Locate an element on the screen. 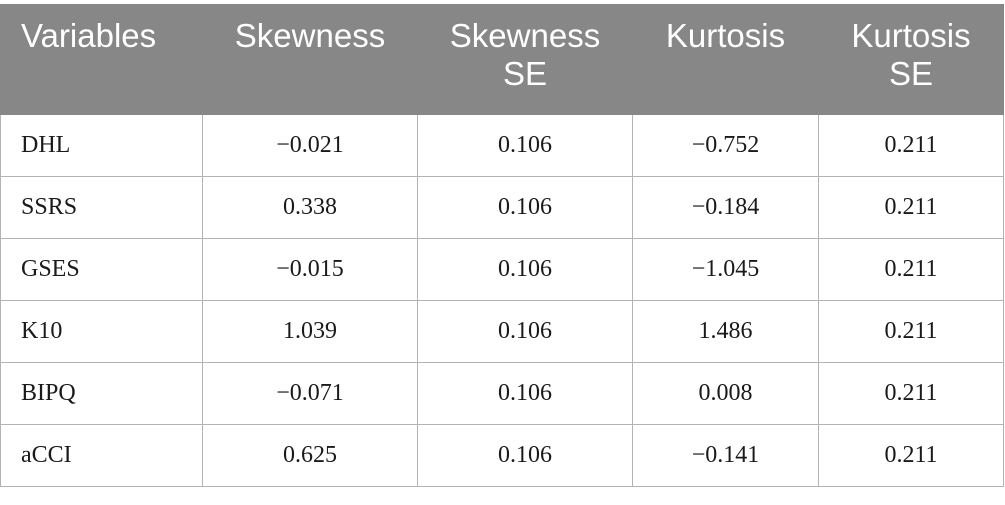  table-row: GSES −0.015 0.106 −1.045 0.211 is located at coordinates (502, 269).